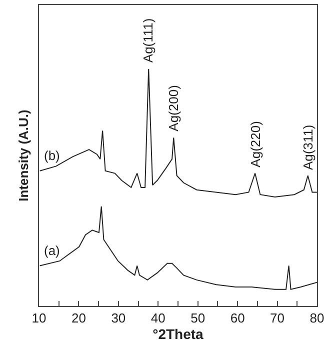  What do you see at coordinates (308, 147) in the screenshot?
I see `annotation: Ag(311)` at bounding box center [308, 147].